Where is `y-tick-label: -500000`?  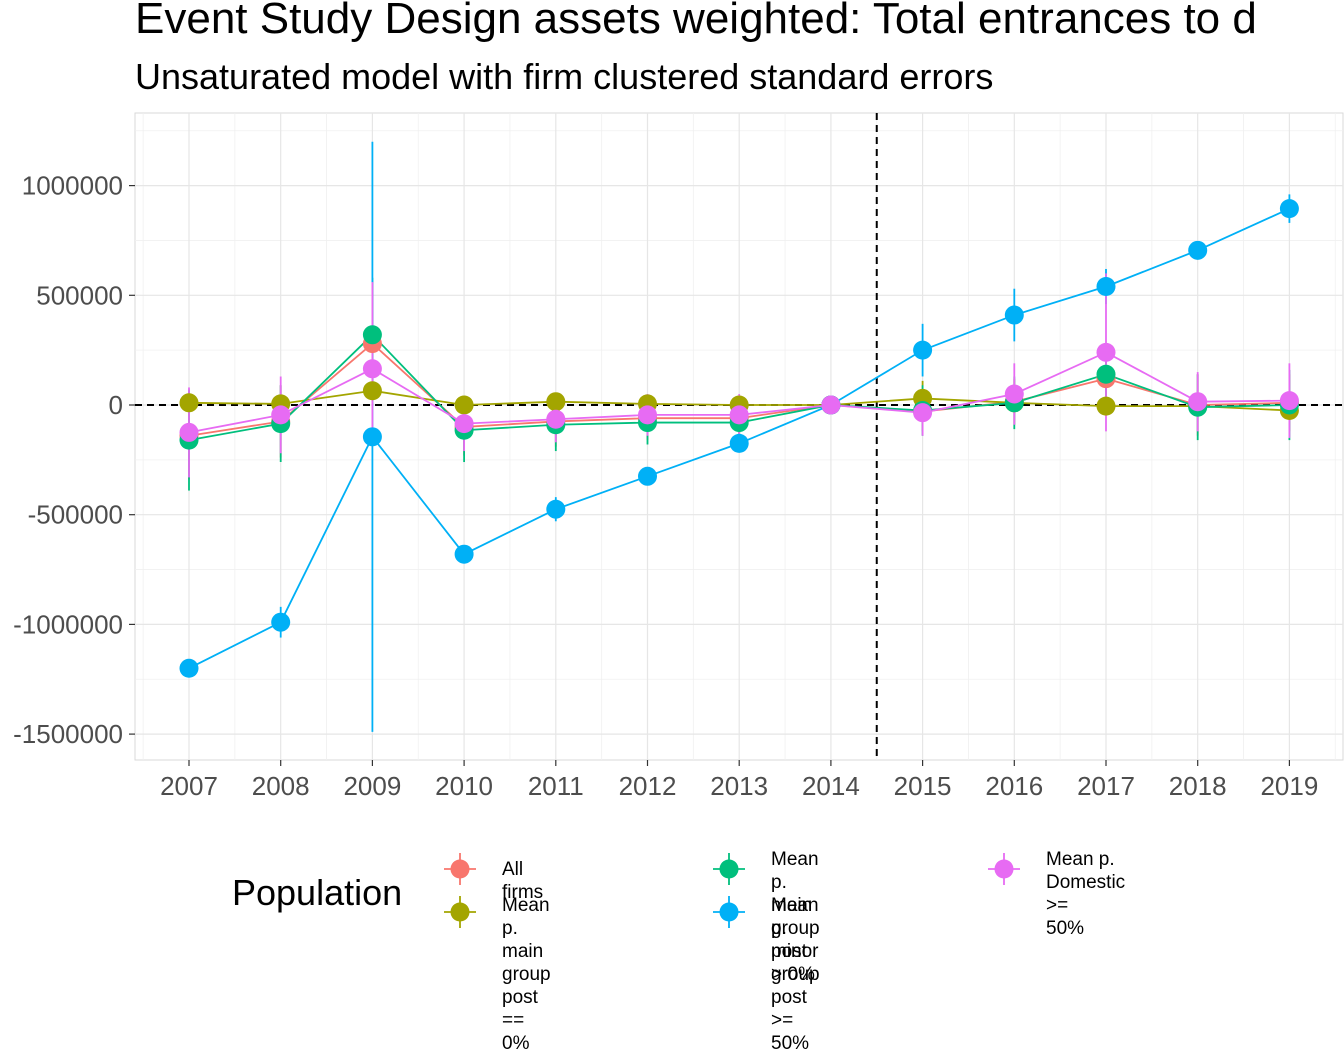
y-tick-label: -500000 is located at coordinates (75, 515).